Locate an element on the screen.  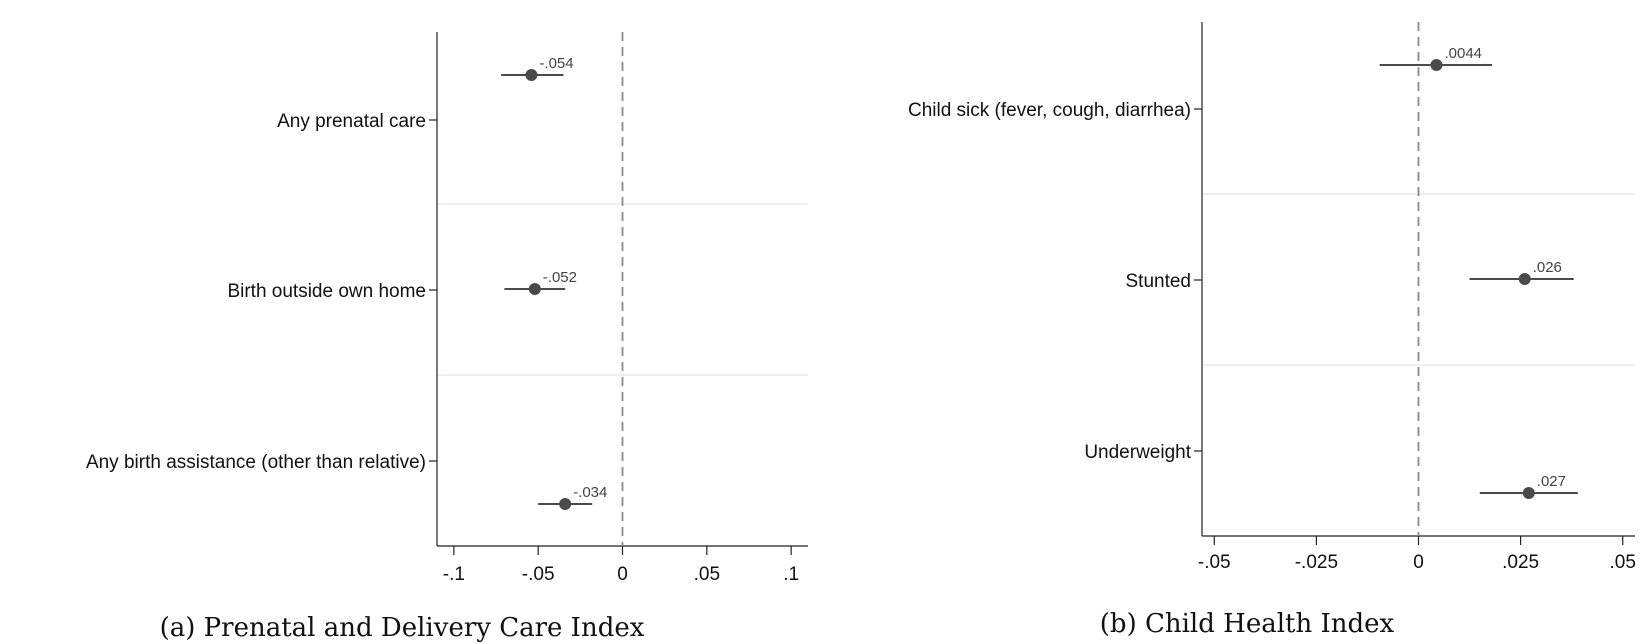
panel-a-x-tick-label: .1 is located at coordinates (791, 574).